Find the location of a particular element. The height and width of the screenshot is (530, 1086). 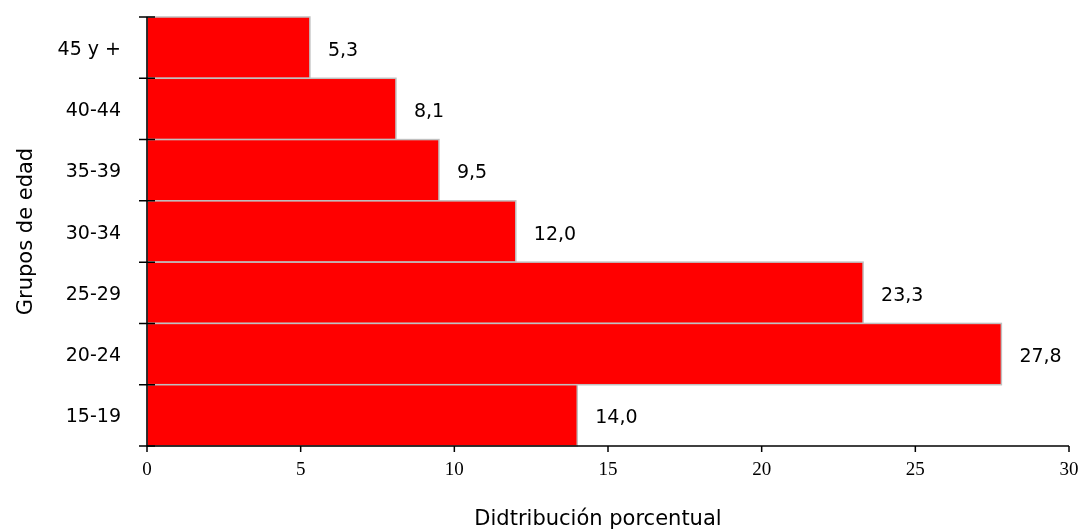

y-tick-label: 25-29 is located at coordinates (93, 292).